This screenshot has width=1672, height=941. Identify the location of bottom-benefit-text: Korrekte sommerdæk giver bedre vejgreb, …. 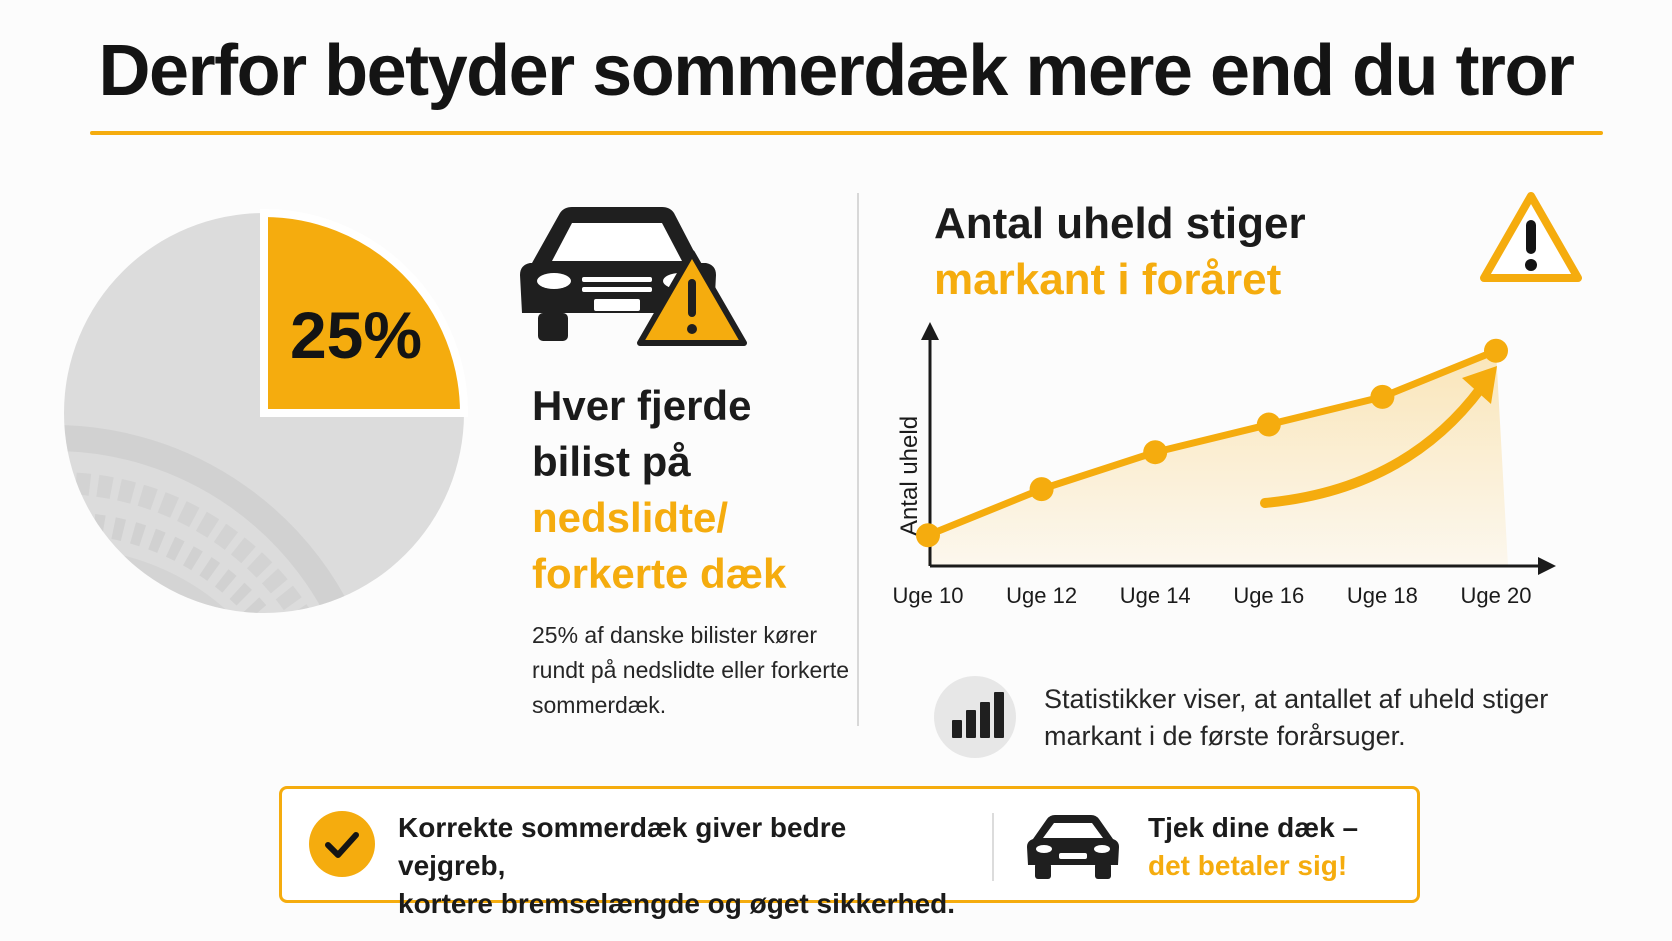
(678, 866).